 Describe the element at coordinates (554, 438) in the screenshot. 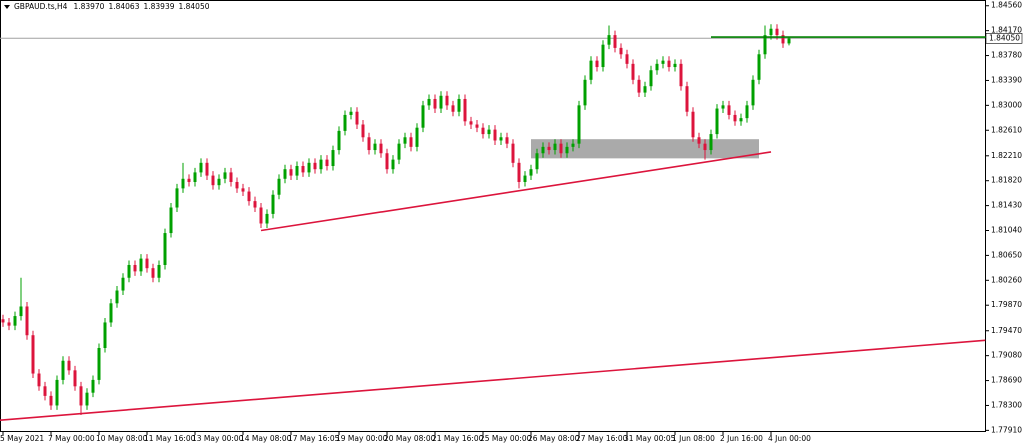

I see `x-tick-label: 26 May 08:00` at that location.